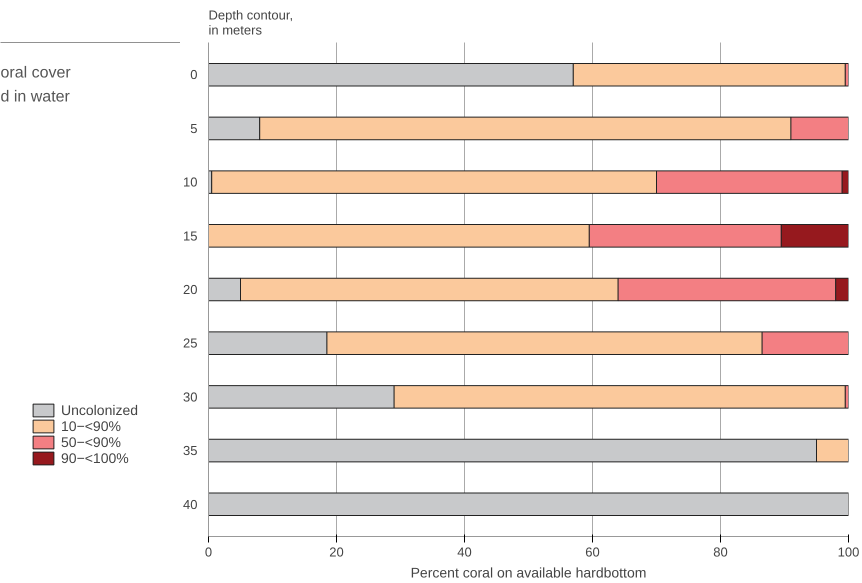 The height and width of the screenshot is (583, 862). Describe the element at coordinates (464, 552) in the screenshot. I see `x-tick-label: 40` at that location.